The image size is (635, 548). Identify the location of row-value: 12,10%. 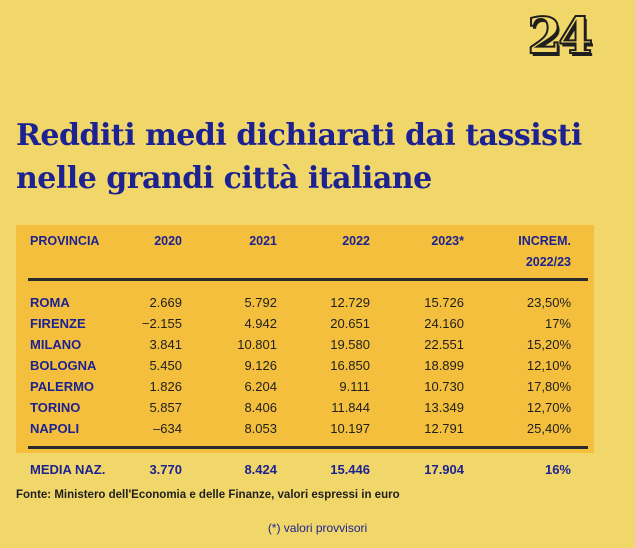
(548, 365).